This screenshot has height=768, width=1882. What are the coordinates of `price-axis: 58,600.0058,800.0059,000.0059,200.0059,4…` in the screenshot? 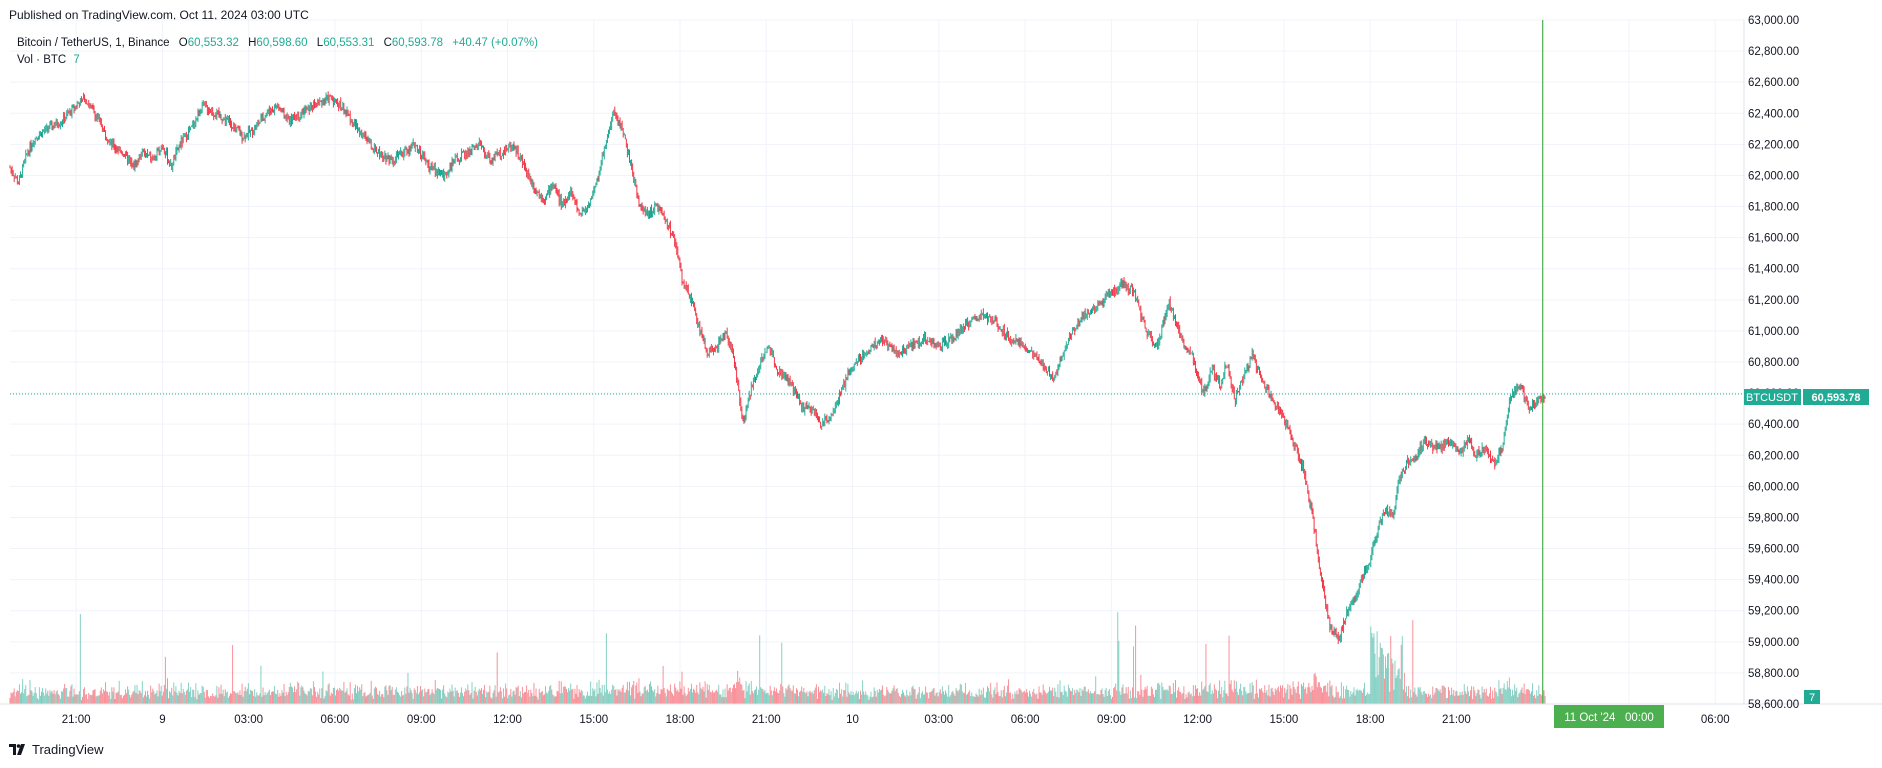 It's located at (1773, 363).